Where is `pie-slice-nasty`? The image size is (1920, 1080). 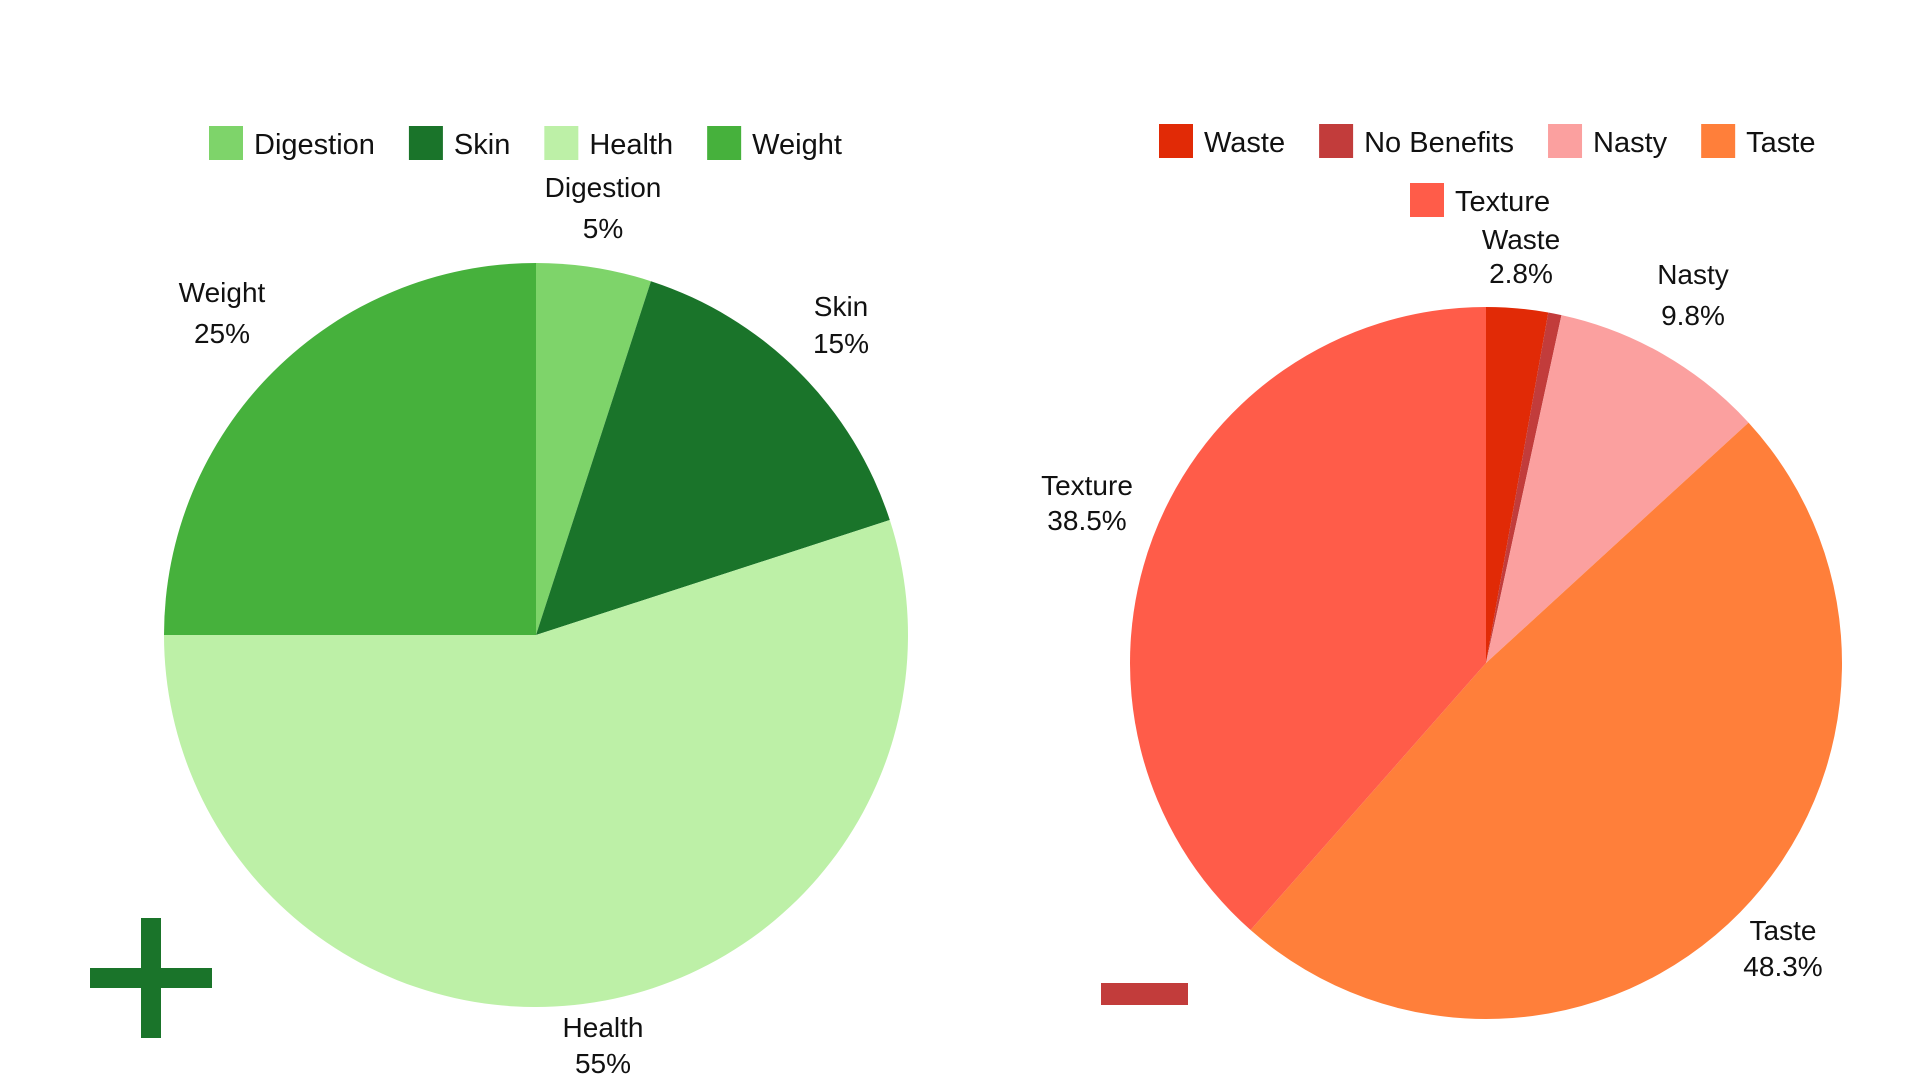 pie-slice-nasty is located at coordinates (1617, 489).